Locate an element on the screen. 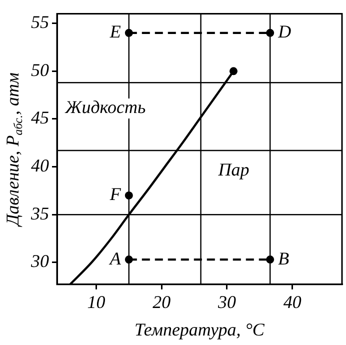  y-tick-label: 45 is located at coordinates (40, 118).